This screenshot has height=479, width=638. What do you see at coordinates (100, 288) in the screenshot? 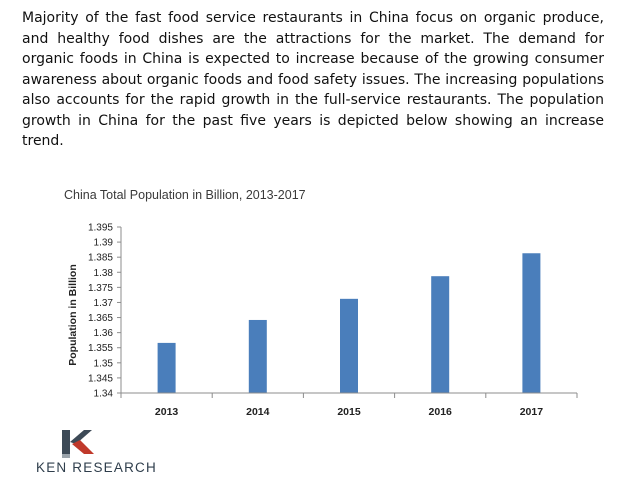
I see `y-tick-label: 1.375` at bounding box center [100, 288].